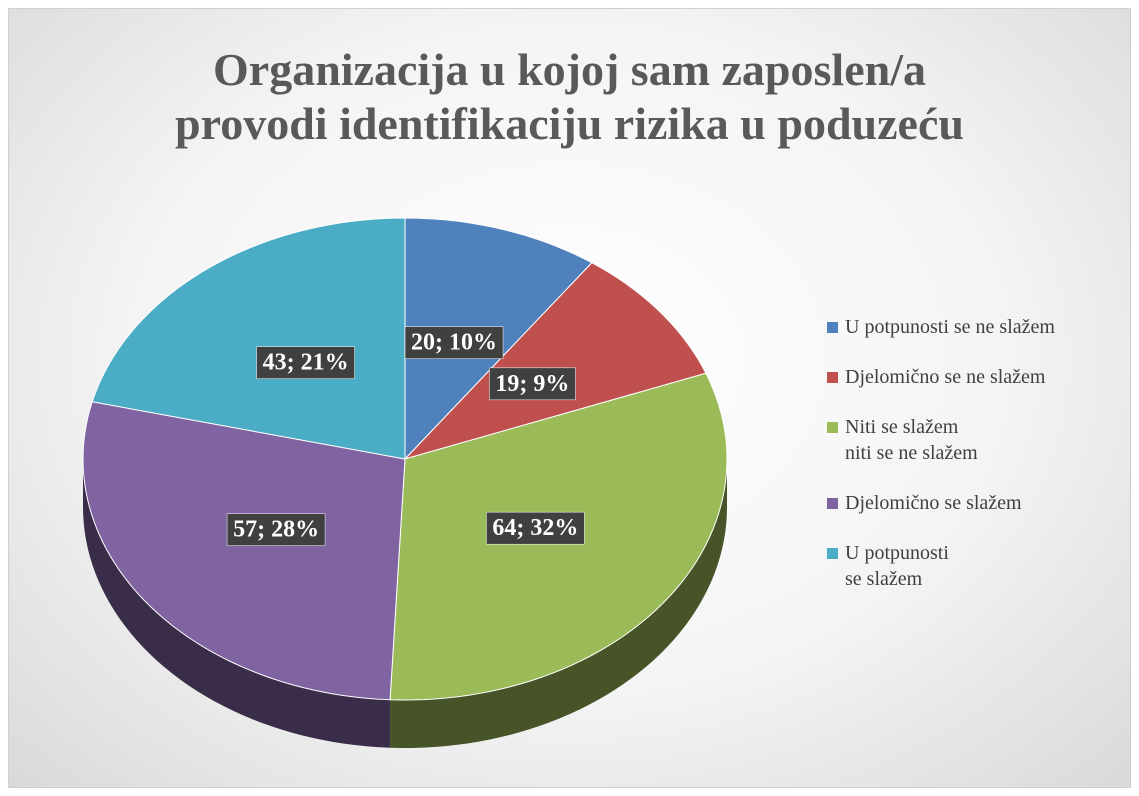 This screenshot has height=796, width=1139. I want to click on data-label: 43; 21%, so click(305, 362).